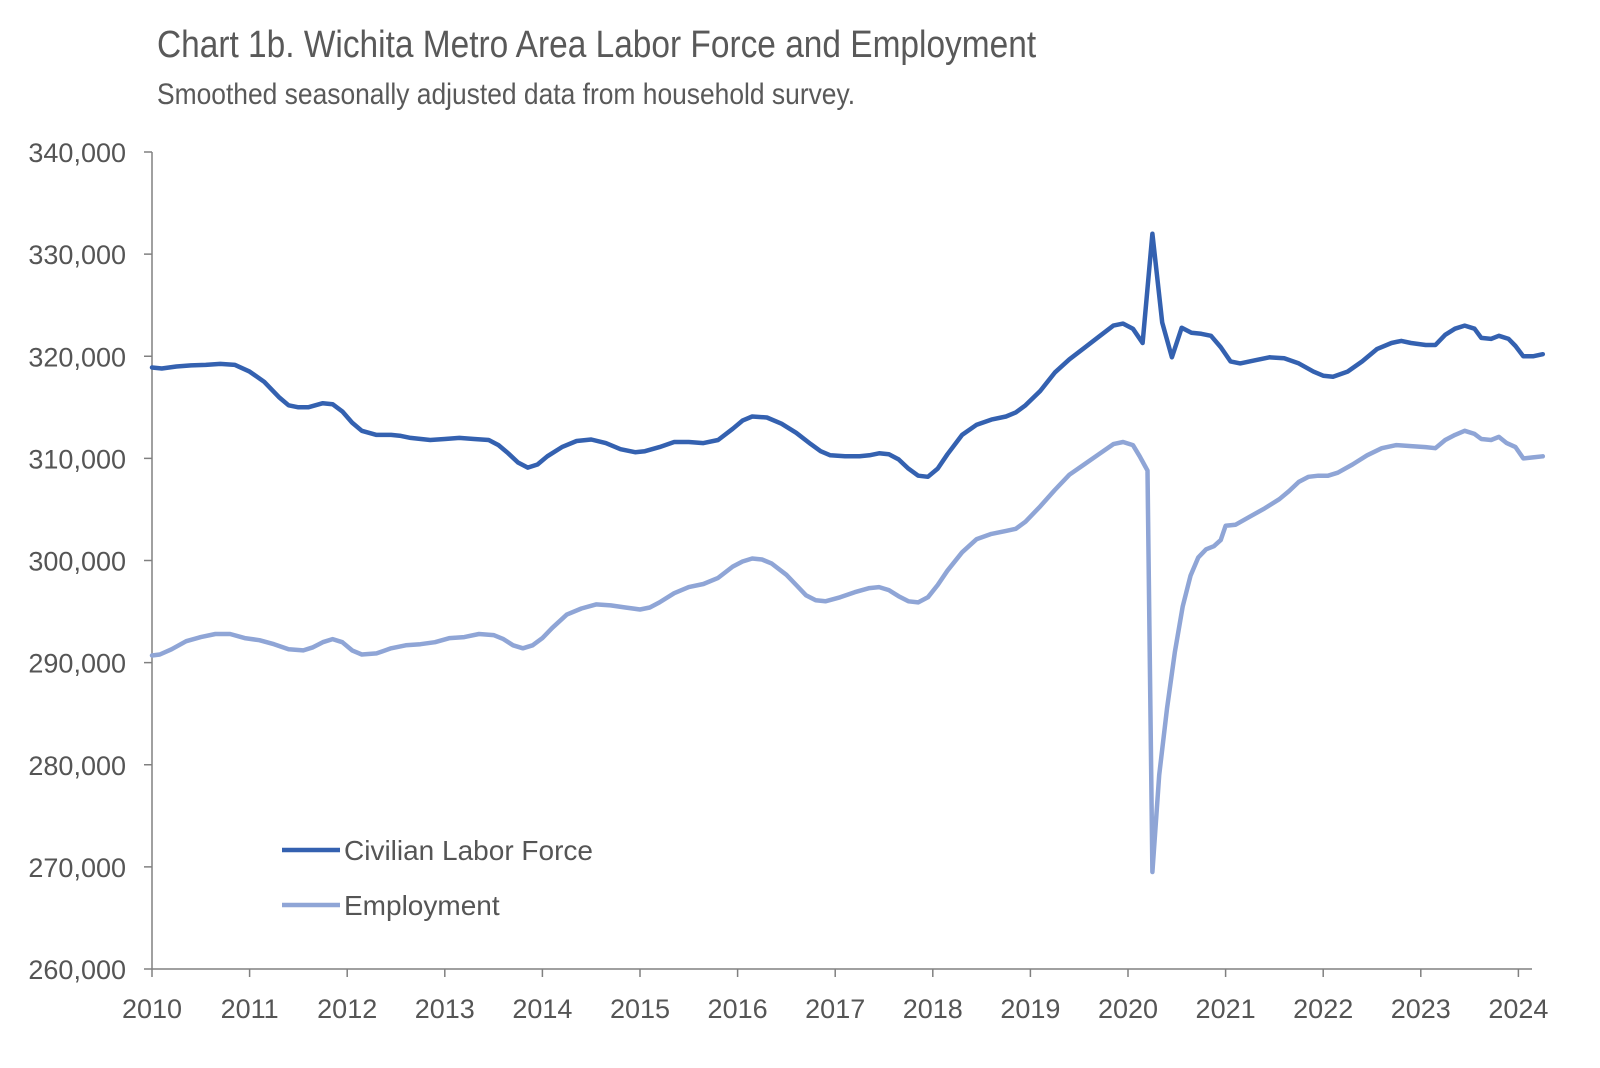  What do you see at coordinates (1030, 1009) in the screenshot?
I see `x-tick-label: 2019` at bounding box center [1030, 1009].